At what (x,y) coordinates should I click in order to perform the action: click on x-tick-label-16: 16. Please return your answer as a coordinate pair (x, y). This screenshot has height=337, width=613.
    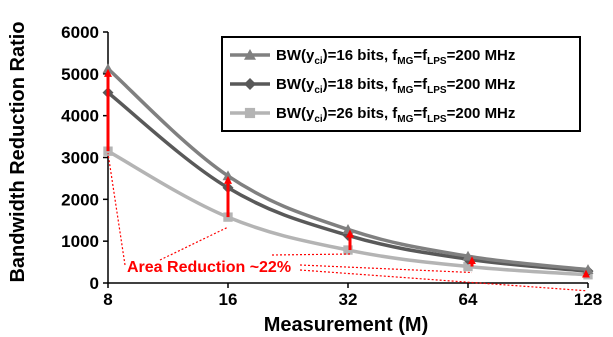
    Looking at the image, I should click on (228, 299).